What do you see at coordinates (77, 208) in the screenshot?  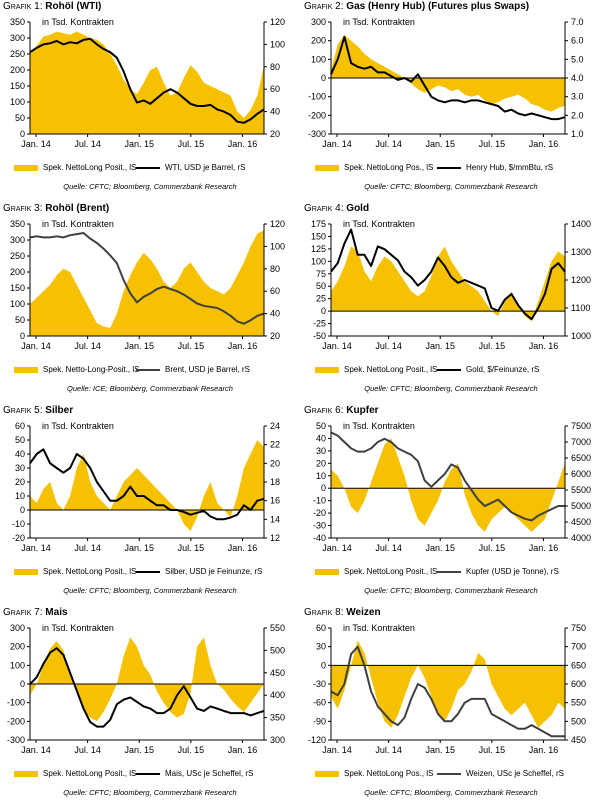 I see `chart-title: Rohöl (Brent)` at bounding box center [77, 208].